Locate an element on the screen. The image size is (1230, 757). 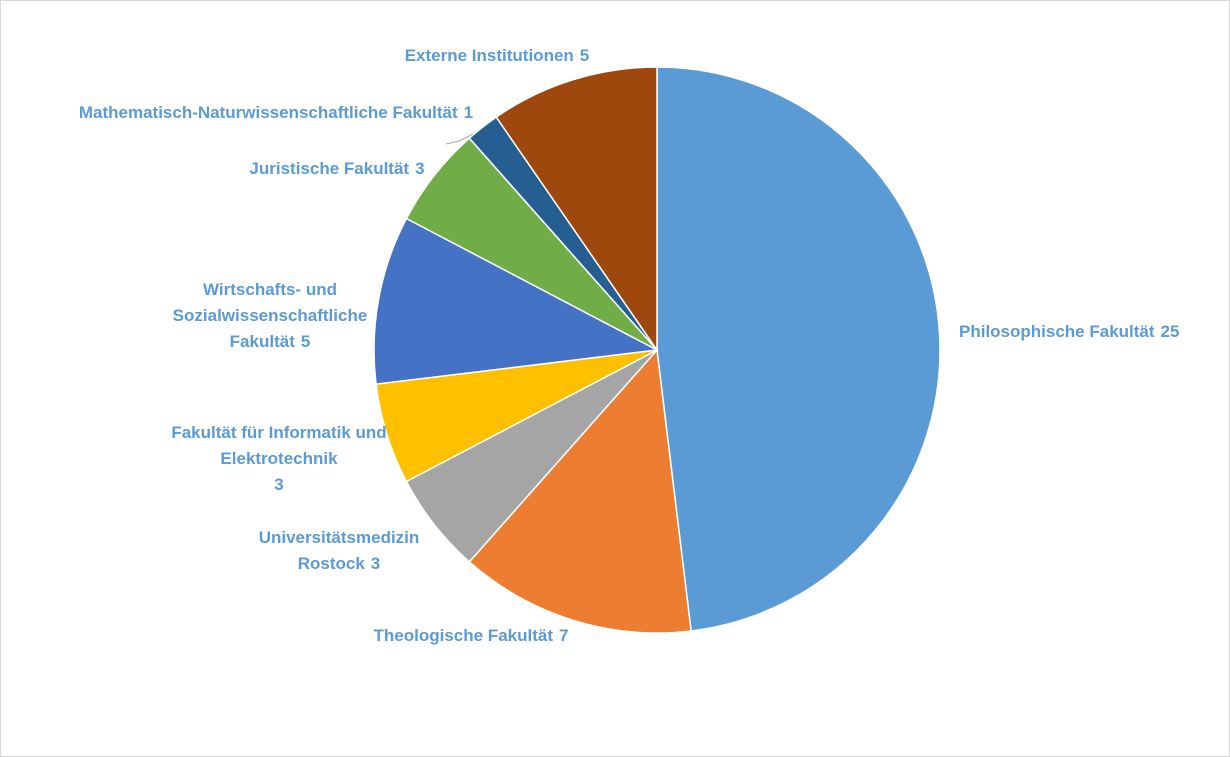
data-label: Theologische Fakultät 7 is located at coordinates (471, 636).